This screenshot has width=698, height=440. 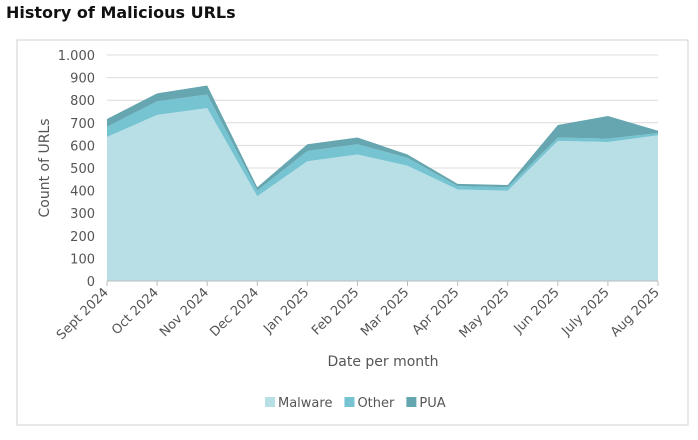 I want to click on x-tick-label: Mar 2025, so click(x=385, y=312).